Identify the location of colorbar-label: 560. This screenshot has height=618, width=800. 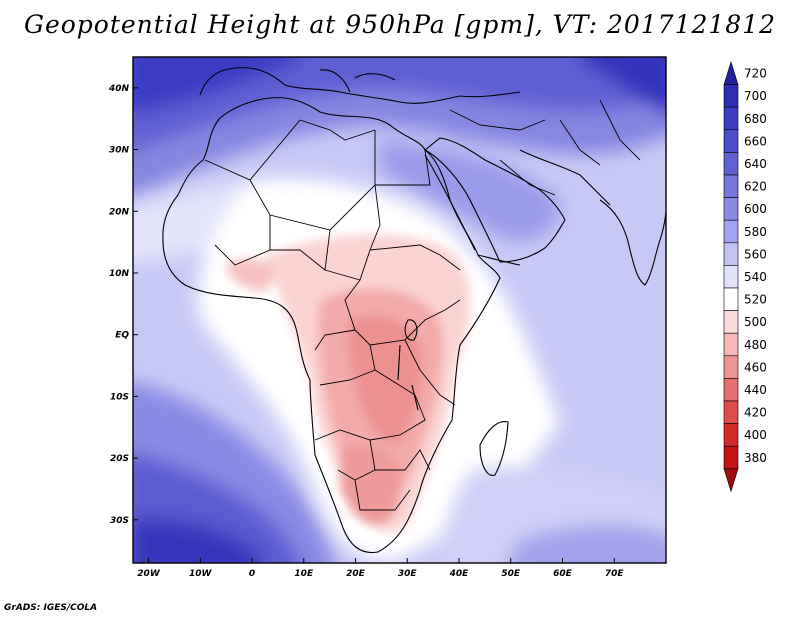
(755, 254).